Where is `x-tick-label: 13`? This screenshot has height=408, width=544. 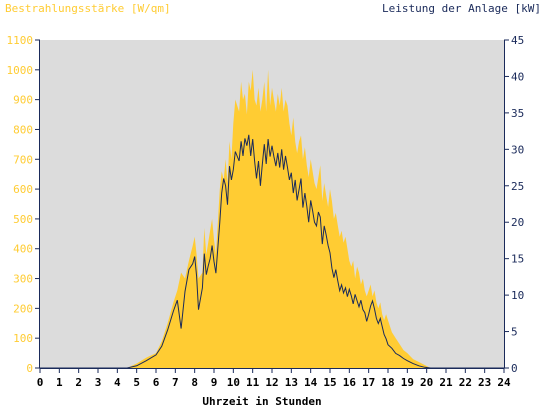
x-tick-label: 13 is located at coordinates (291, 382).